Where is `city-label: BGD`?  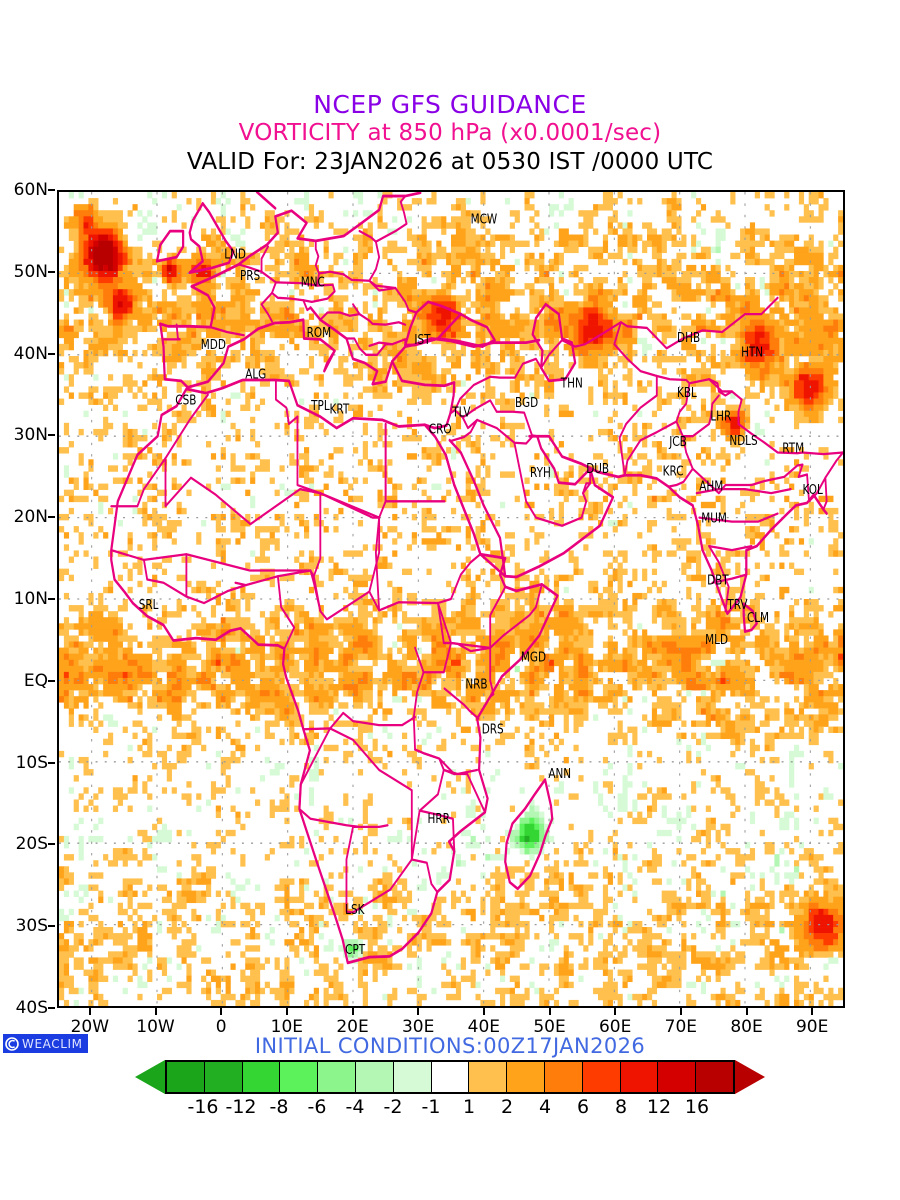
city-label: BGD is located at coordinates (526, 402).